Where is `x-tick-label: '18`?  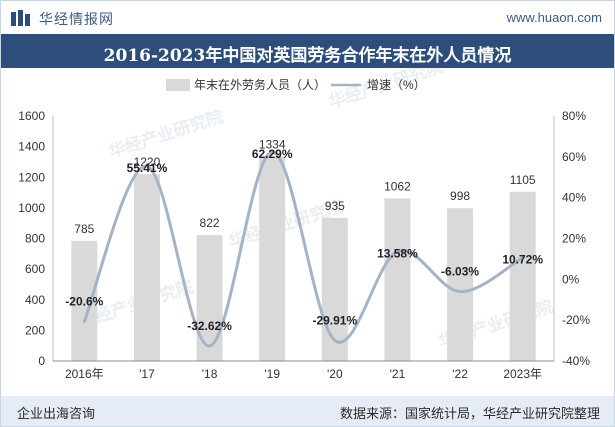
x-tick-label: '18 is located at coordinates (210, 374).